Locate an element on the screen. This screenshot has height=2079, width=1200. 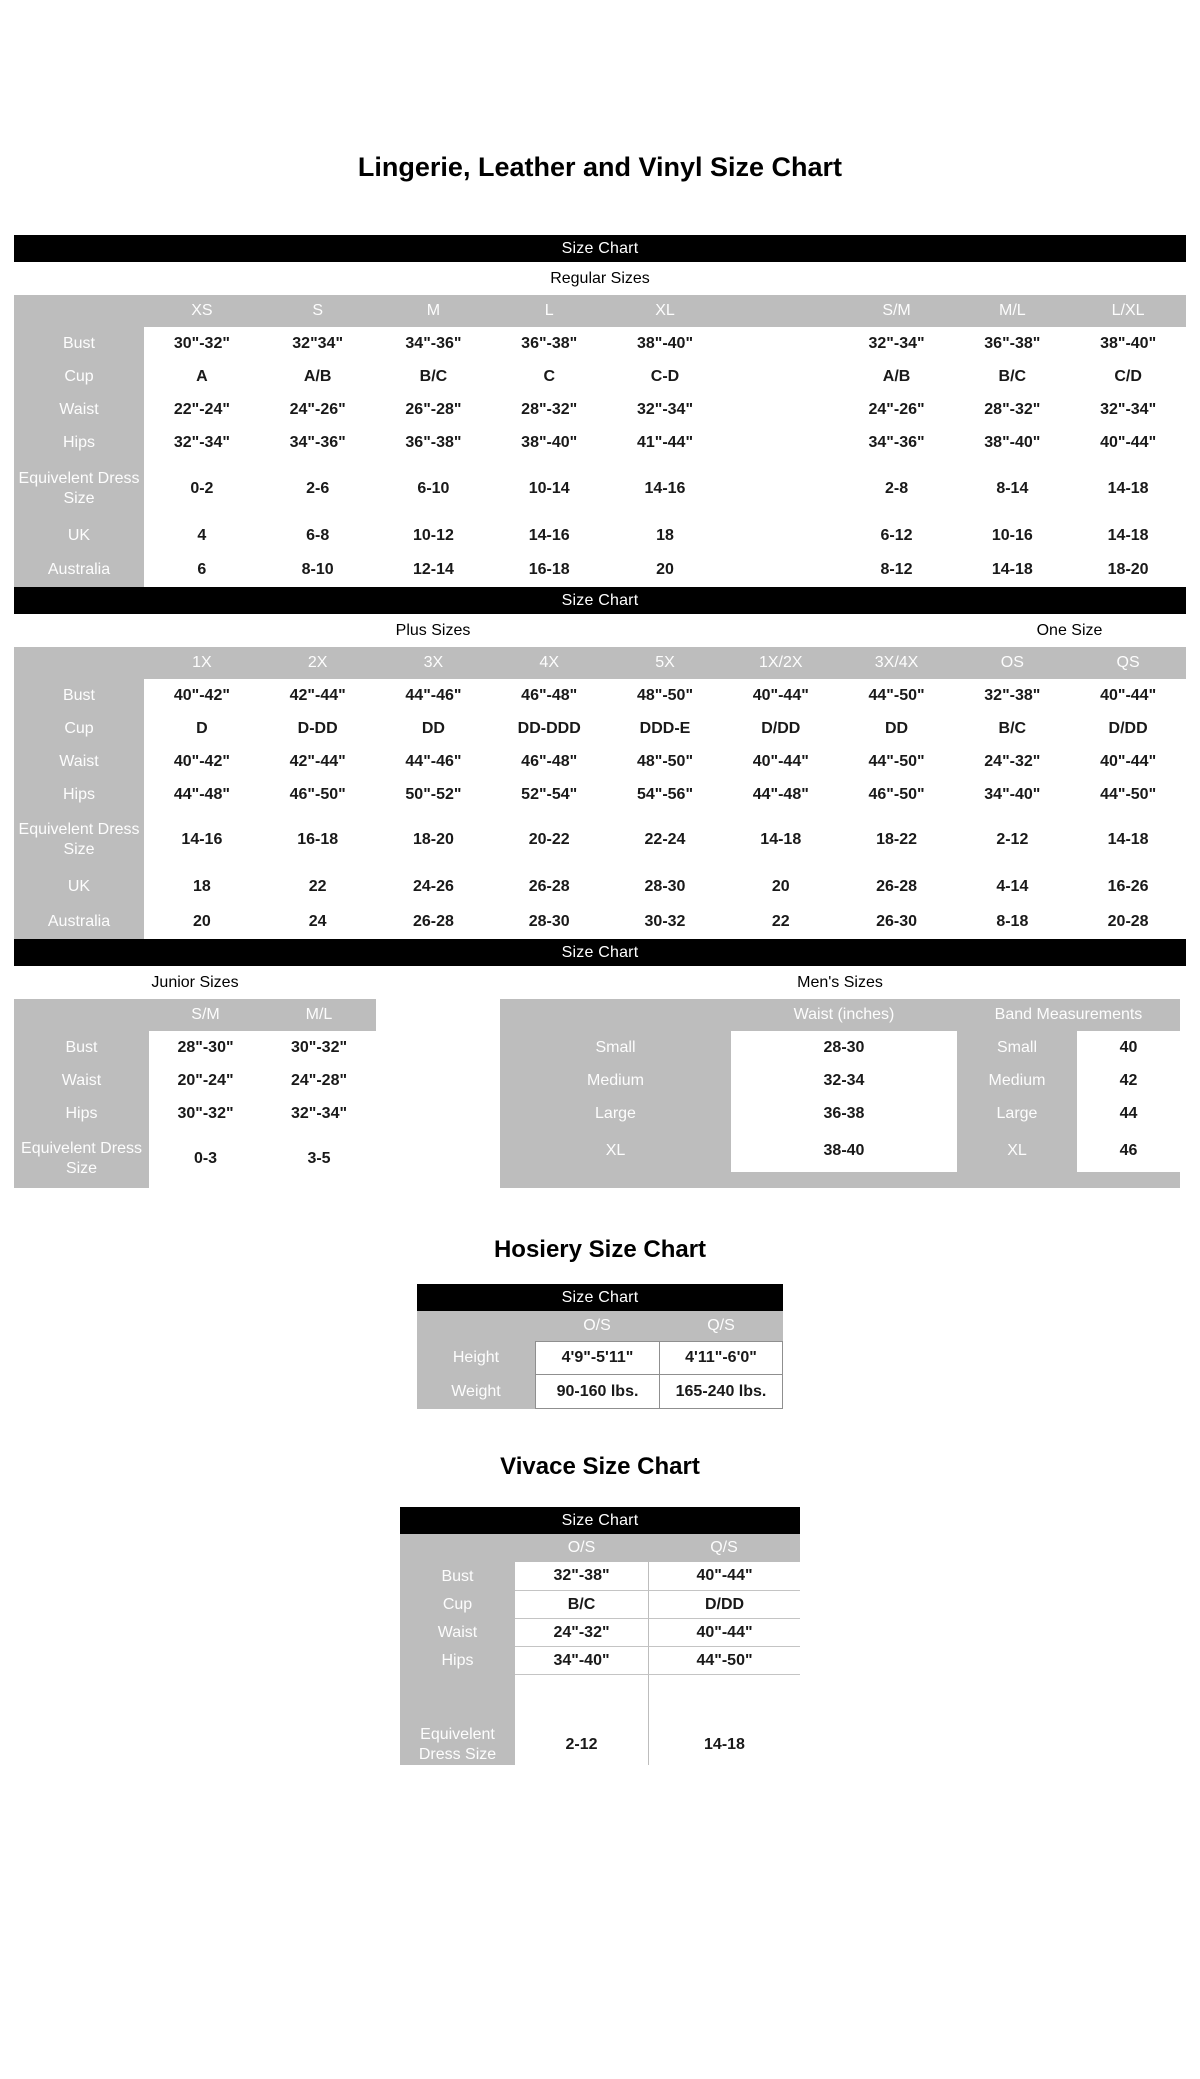
regular-column-header: XS is located at coordinates (202, 311).